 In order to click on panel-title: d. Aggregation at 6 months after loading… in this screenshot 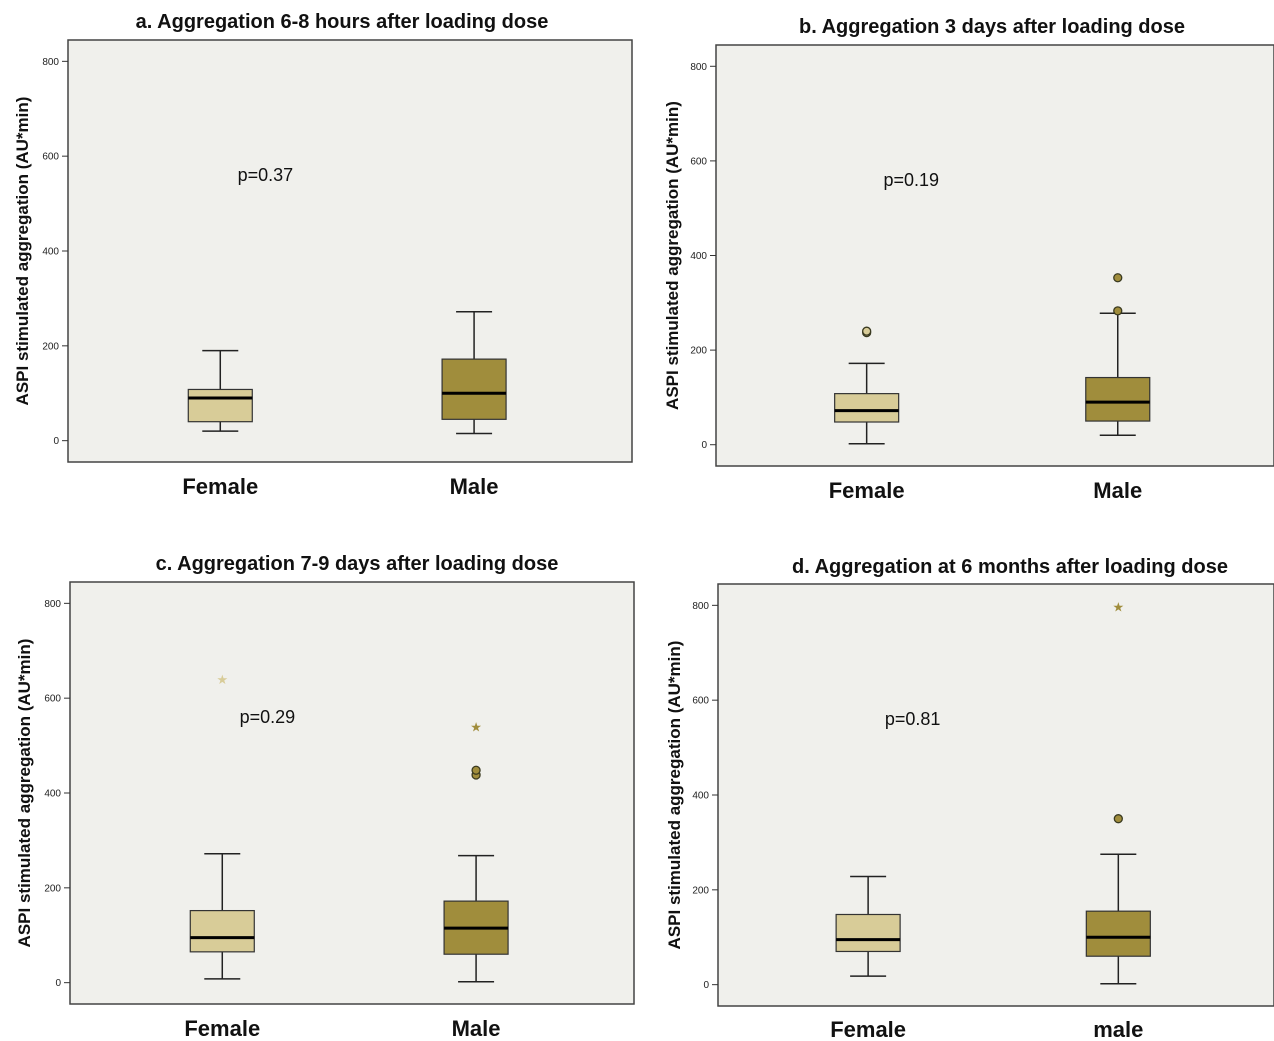, I will do `click(1010, 567)`.